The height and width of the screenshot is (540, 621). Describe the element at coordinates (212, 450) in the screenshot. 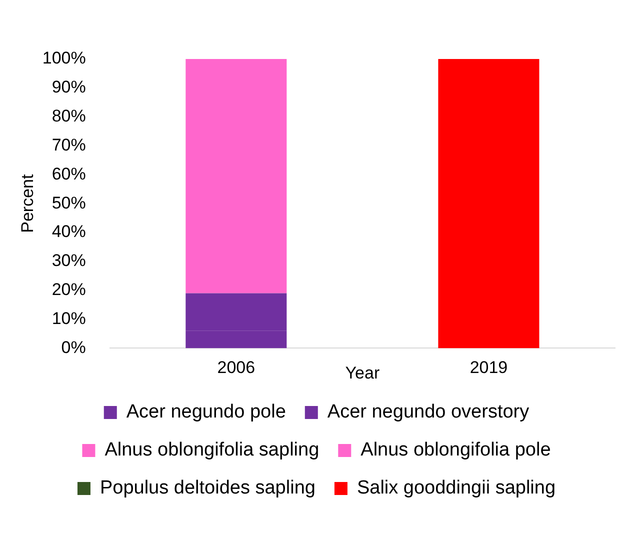

I see `legend-label: Alnus oblongifolia sapling` at that location.